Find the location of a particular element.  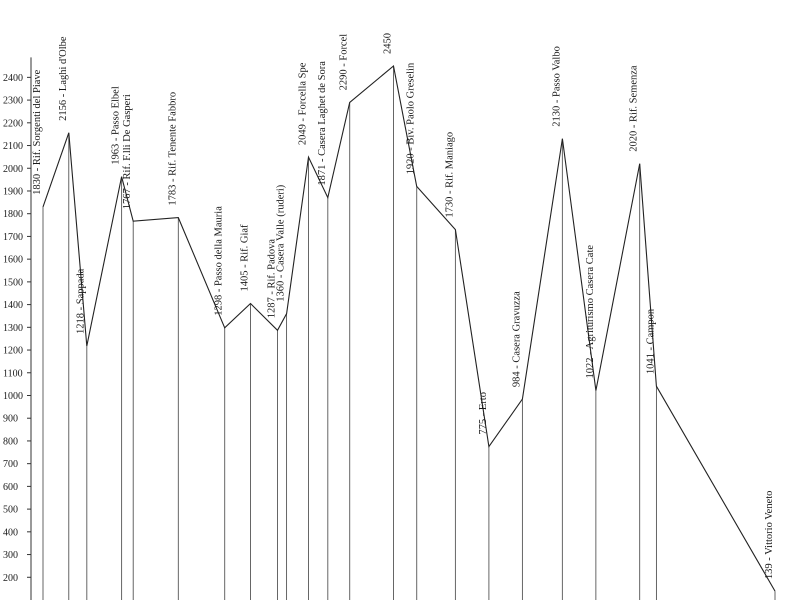

station-label: 2049 - Forcella Spe is located at coordinates (303, 103).